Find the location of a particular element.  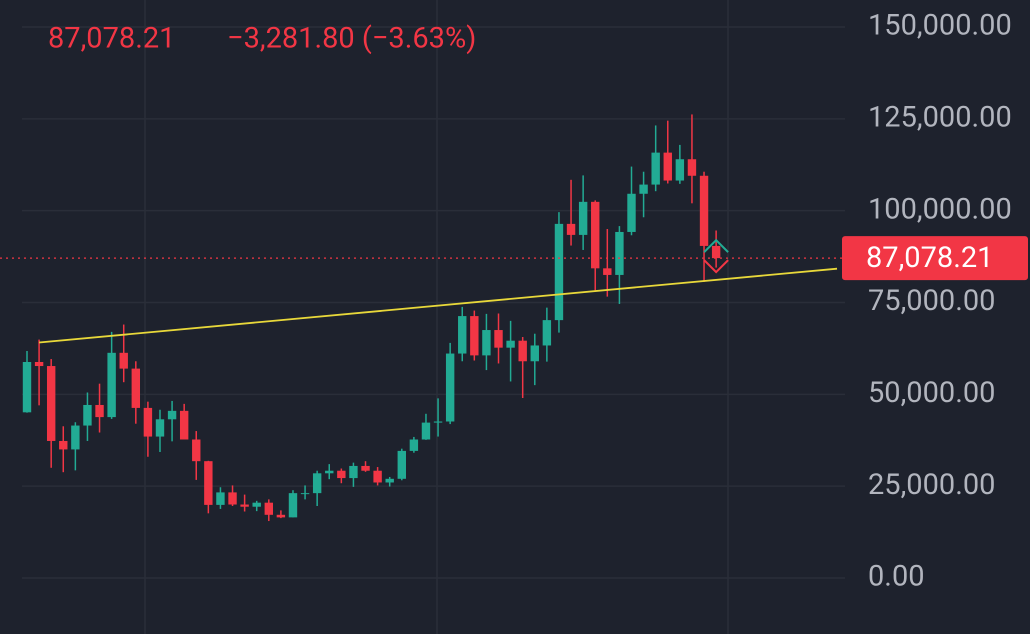

header-change: −3,281.80 (−3.63%) is located at coordinates (351, 39).